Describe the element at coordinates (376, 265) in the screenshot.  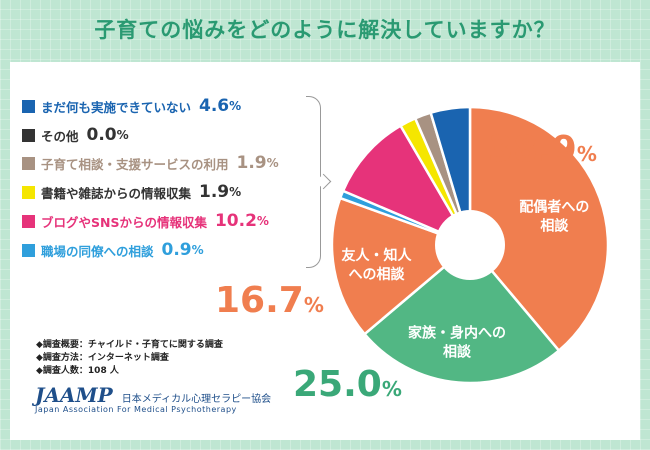
I see `slice-label: 友人・知人への相談` at that location.